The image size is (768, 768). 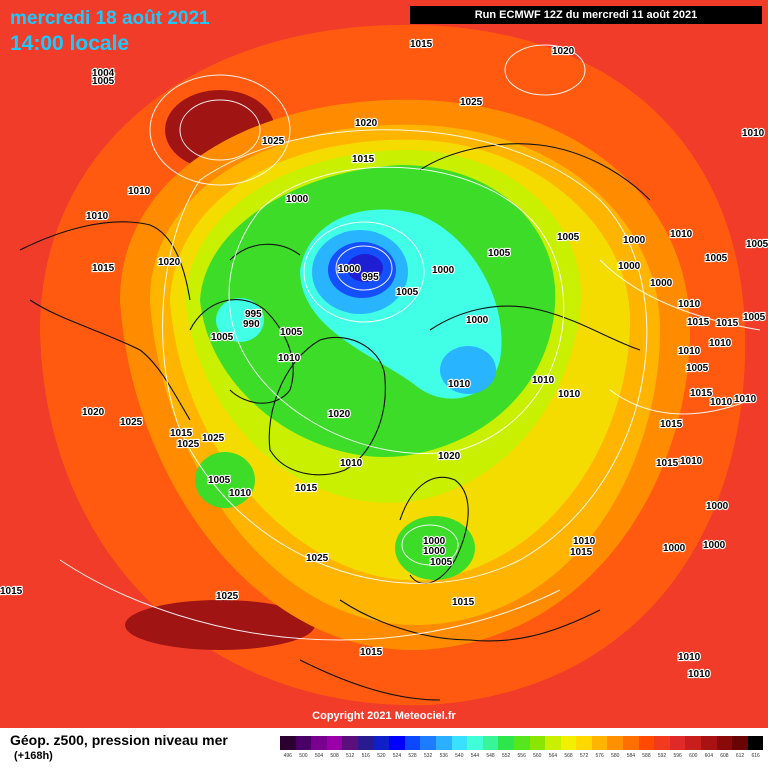 What do you see at coordinates (646, 756) in the screenshot?
I see `color-scale-tick: 588` at bounding box center [646, 756].